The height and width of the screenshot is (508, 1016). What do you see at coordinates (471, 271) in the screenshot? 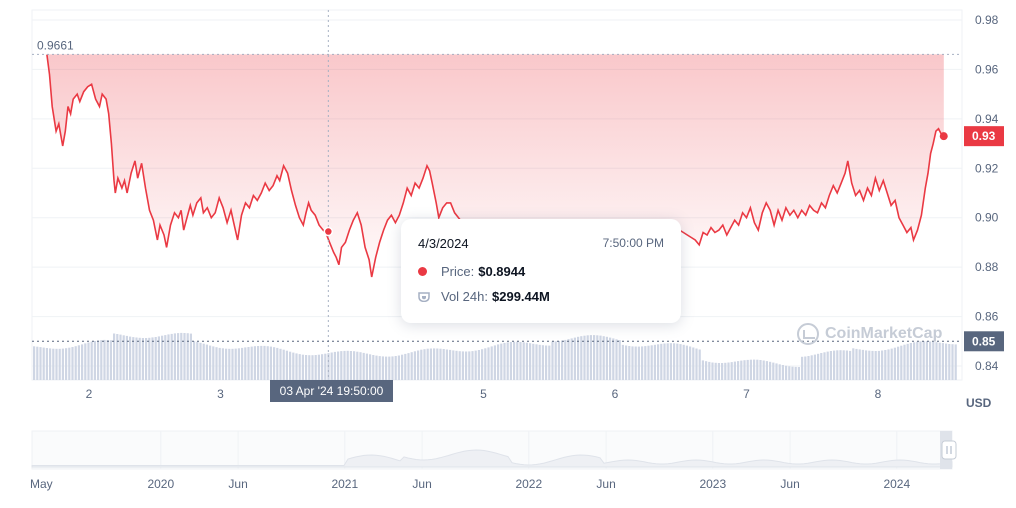
I see `tooltip-price-row: Price: $0.8944` at bounding box center [471, 271].